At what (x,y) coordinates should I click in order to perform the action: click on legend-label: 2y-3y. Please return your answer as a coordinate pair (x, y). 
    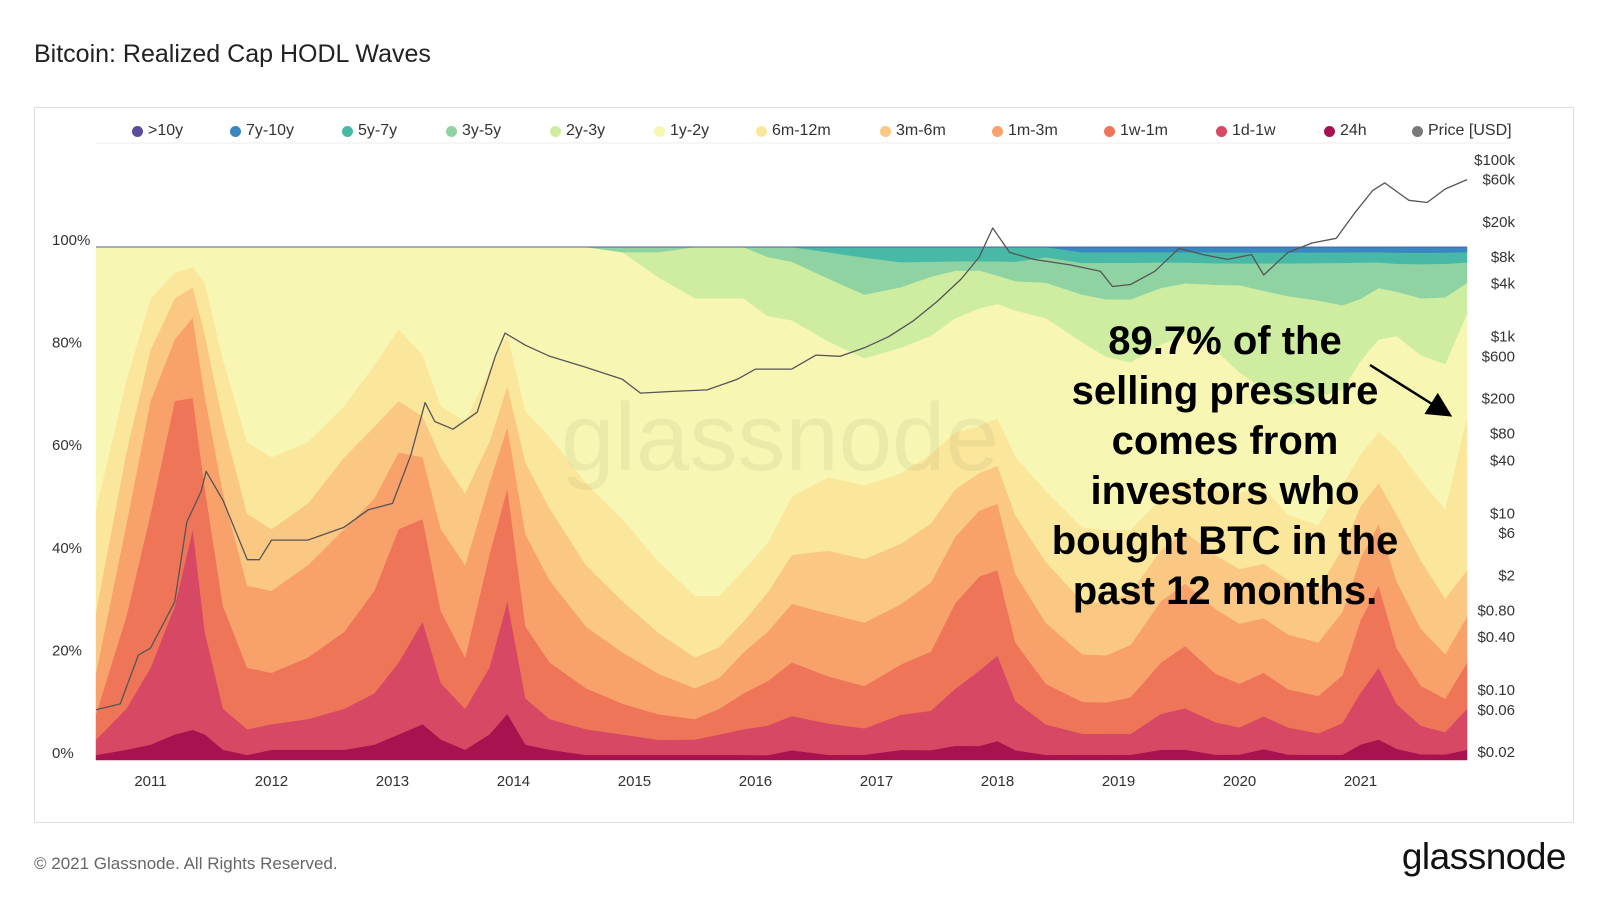
    Looking at the image, I should click on (586, 130).